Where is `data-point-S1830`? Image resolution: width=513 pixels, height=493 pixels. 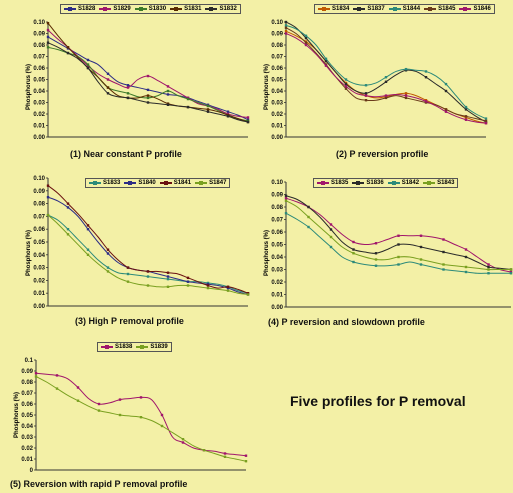 data-point-S1830 is located at coordinates (188, 99).